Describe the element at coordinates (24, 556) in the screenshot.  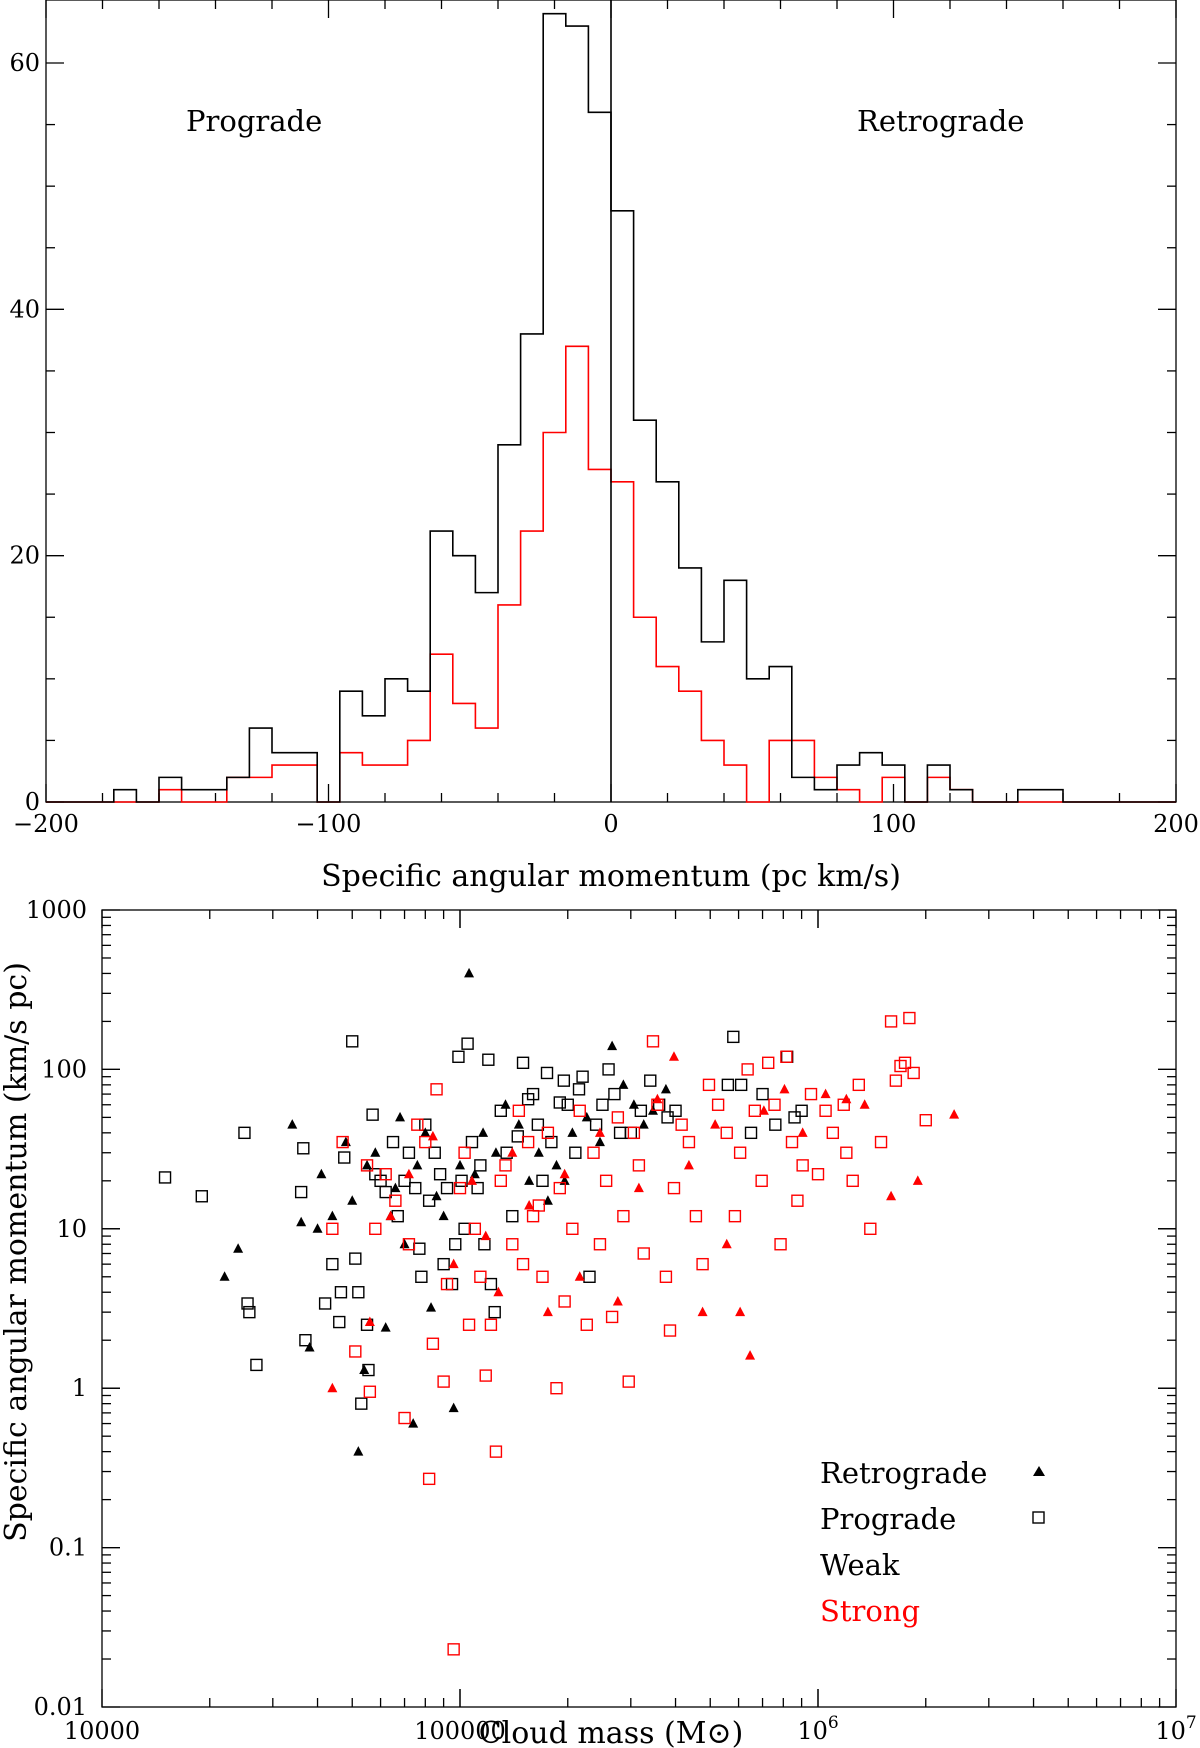
I see `y-tick-label: 20` at that location.